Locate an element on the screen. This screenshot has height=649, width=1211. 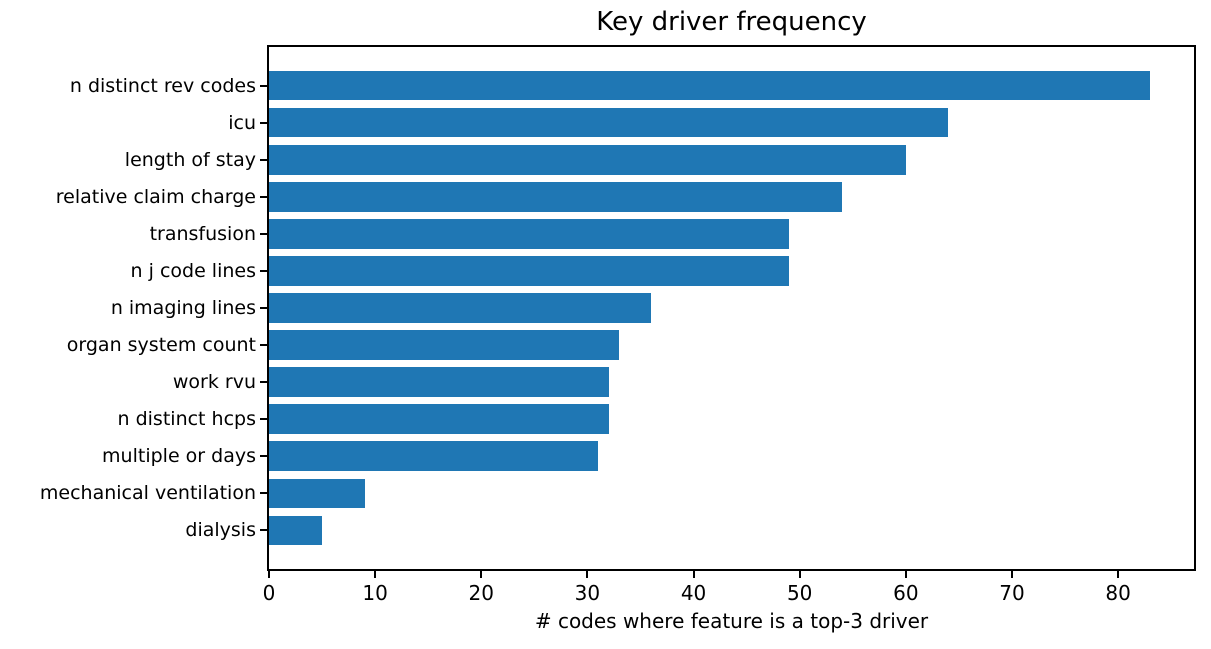
y-tick-label-mechanical-ventilation: mechanical ventilation is located at coordinates (147, 493).